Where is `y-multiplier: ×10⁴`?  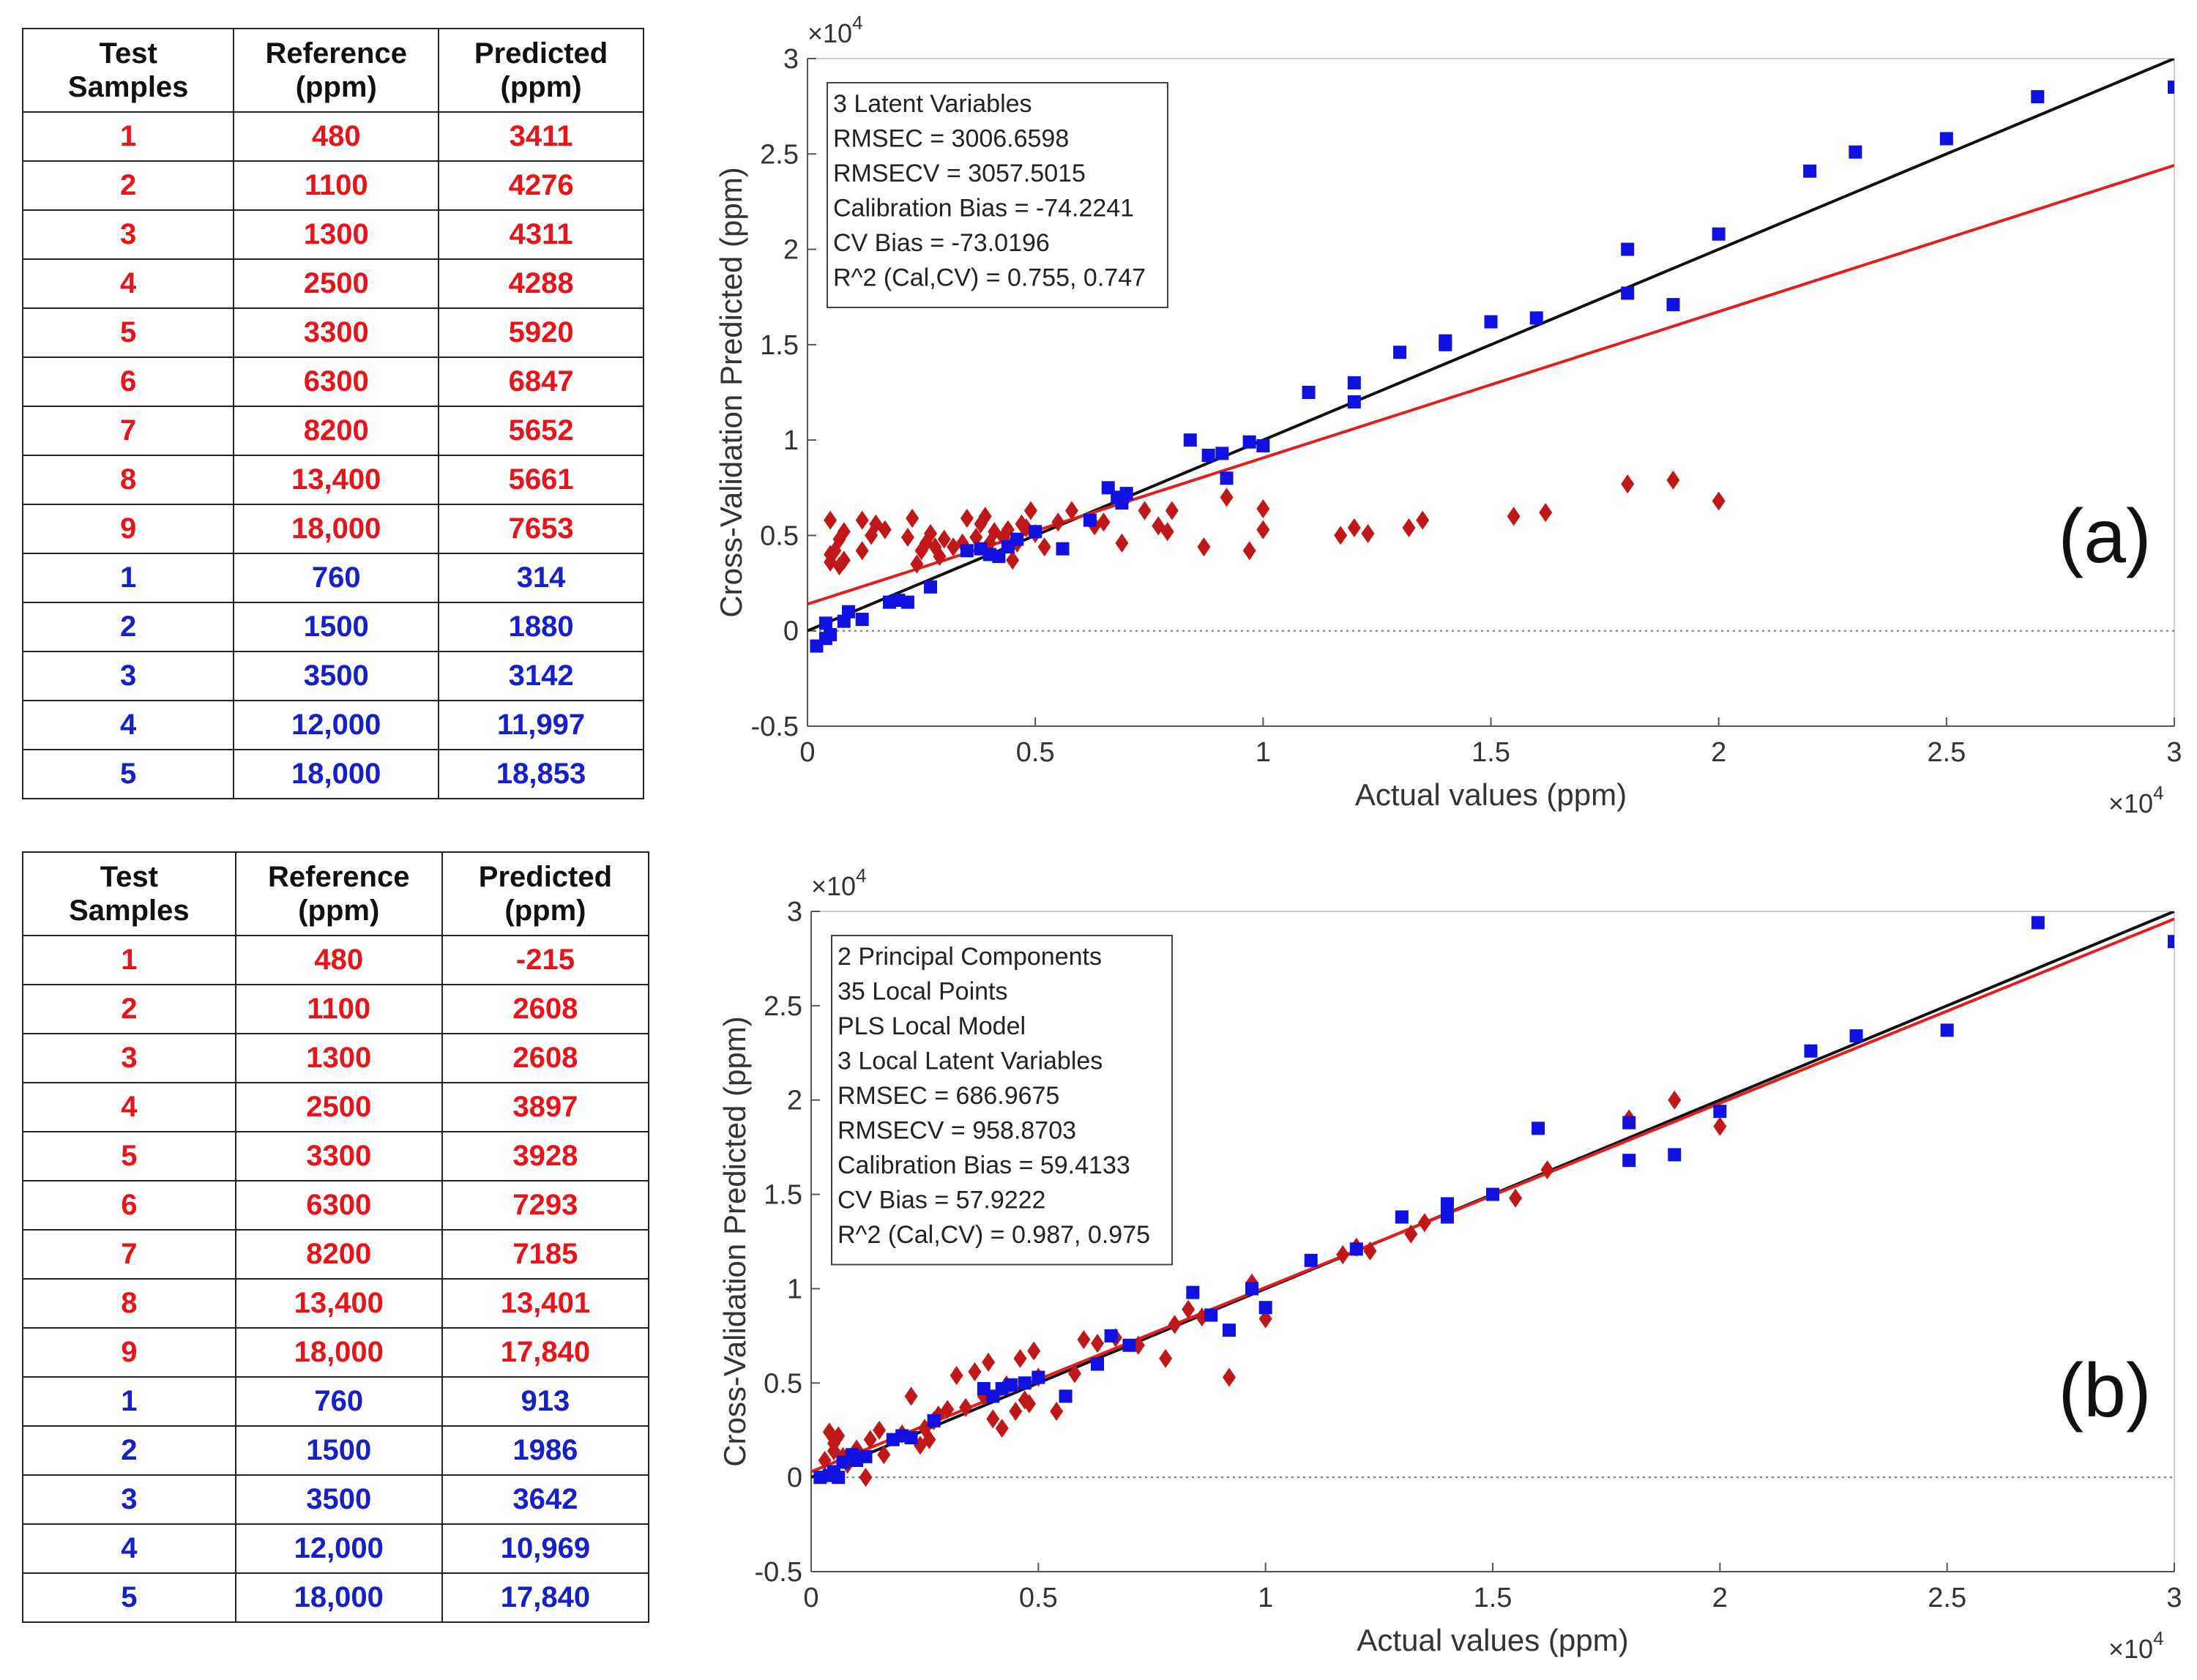
y-multiplier: ×10⁴ is located at coordinates (835, 30).